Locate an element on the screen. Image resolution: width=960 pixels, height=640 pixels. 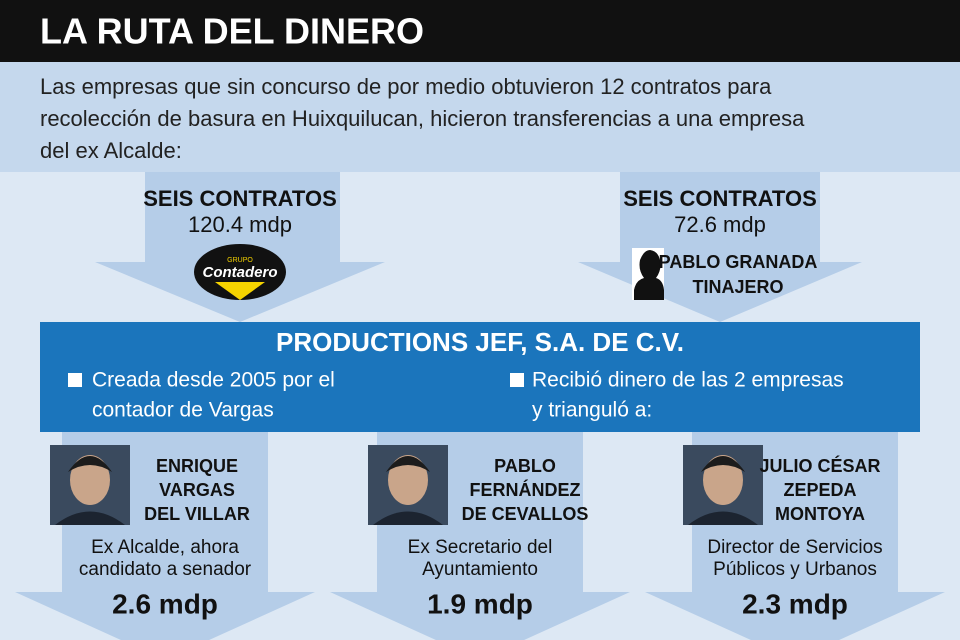
recipient-description: Públicos y Urbanos is located at coordinates (795, 569).